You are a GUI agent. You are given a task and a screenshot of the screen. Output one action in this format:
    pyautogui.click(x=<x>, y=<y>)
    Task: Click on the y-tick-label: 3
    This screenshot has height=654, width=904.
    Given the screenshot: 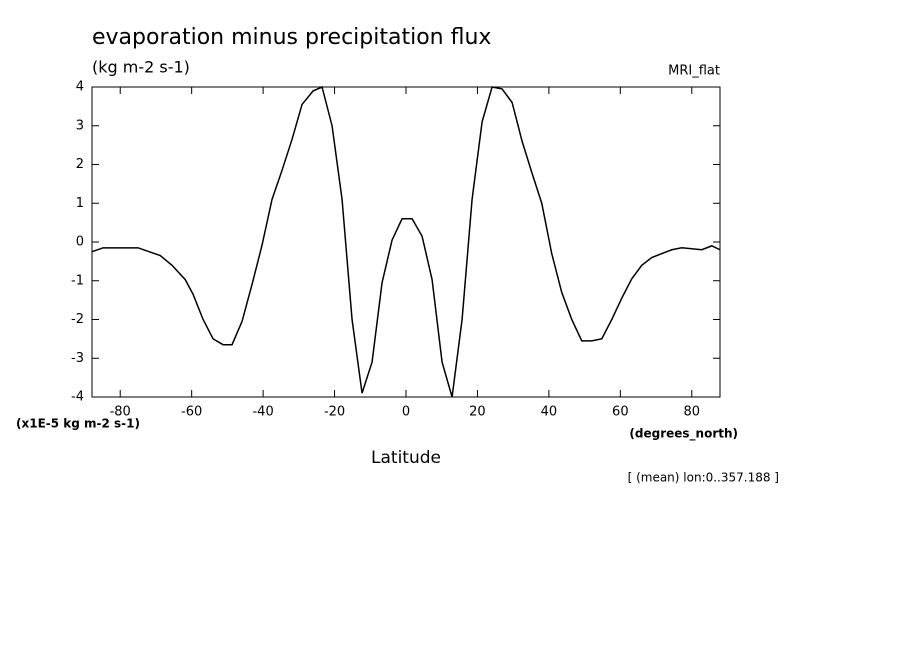 What is the action you would take?
    pyautogui.click(x=80, y=125)
    